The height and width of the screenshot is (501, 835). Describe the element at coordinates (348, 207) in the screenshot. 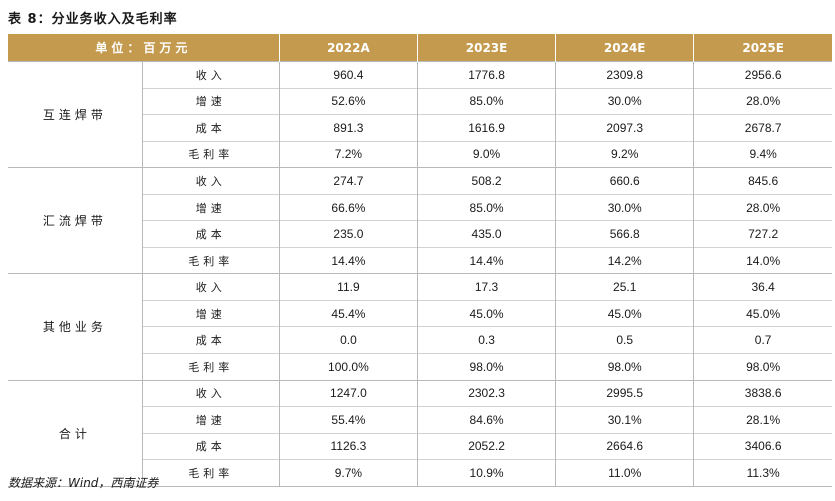

I see `value-cell: 66.6%` at that location.